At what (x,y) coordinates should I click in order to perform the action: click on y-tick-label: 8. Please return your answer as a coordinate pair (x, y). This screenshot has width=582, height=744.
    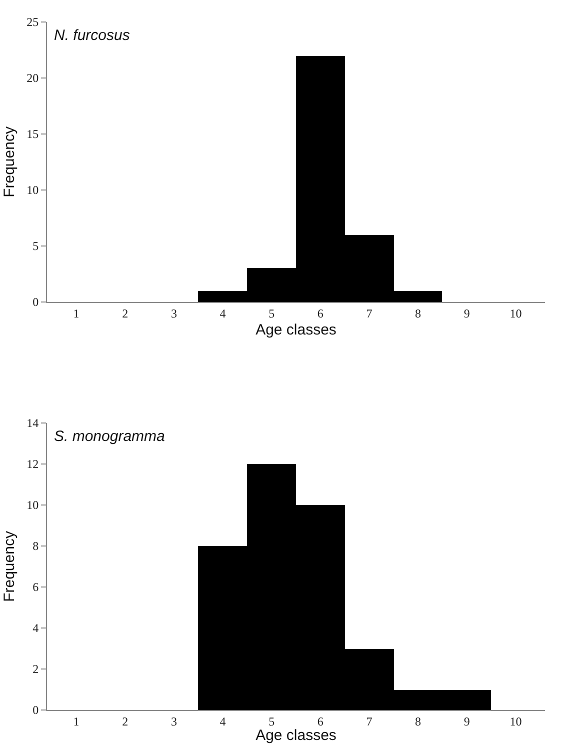
    Looking at the image, I should click on (35, 546).